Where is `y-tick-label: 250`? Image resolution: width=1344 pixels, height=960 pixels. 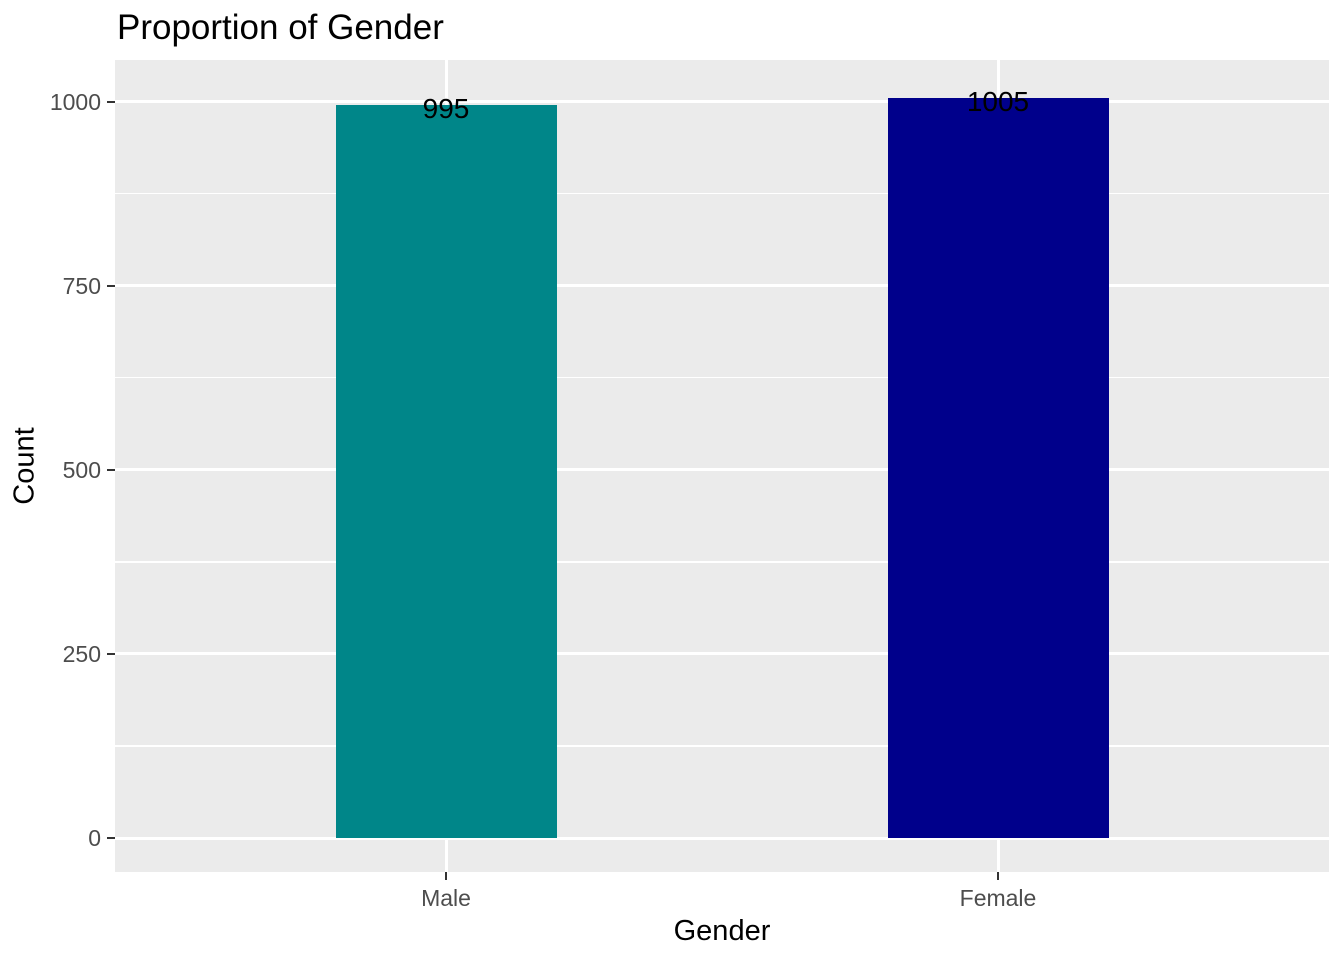 y-tick-label: 250 is located at coordinates (81, 653).